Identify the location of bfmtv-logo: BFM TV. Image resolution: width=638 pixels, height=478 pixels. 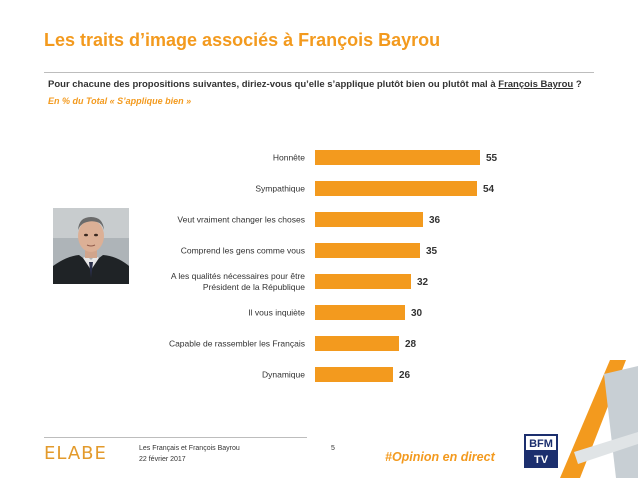
(541, 451).